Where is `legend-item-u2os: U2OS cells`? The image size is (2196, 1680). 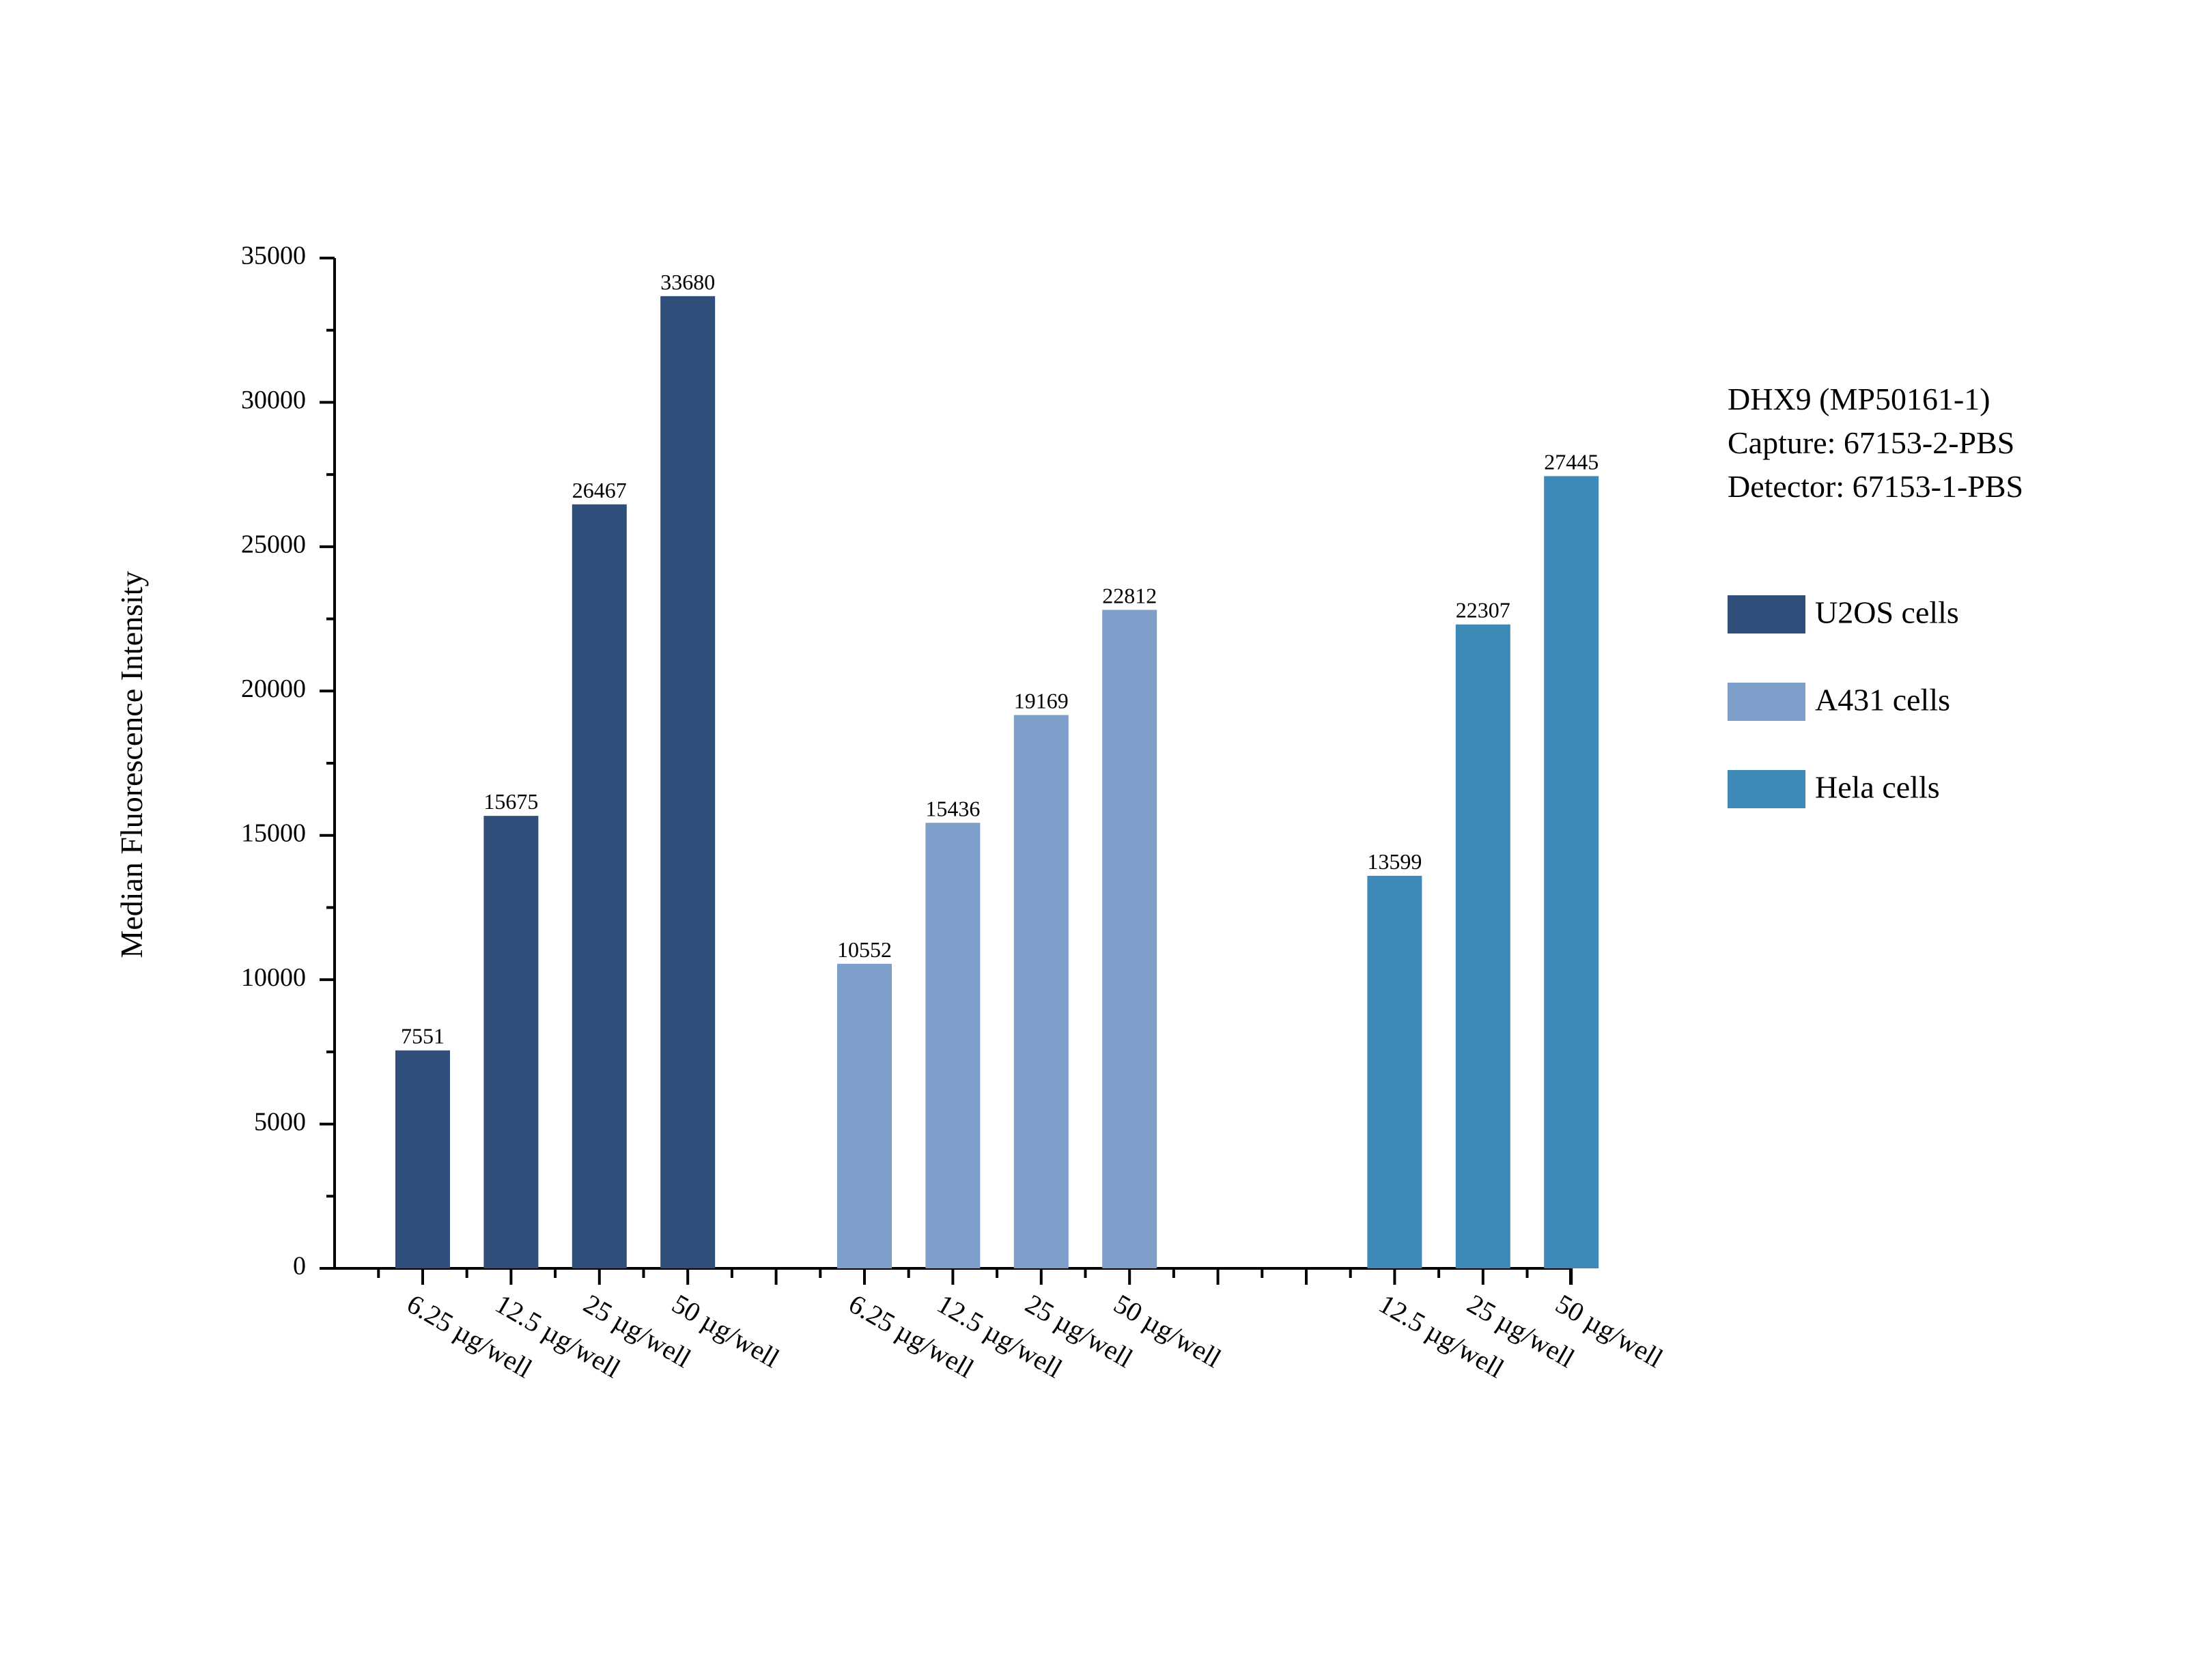 legend-item-u2os: U2OS cells is located at coordinates (1843, 614).